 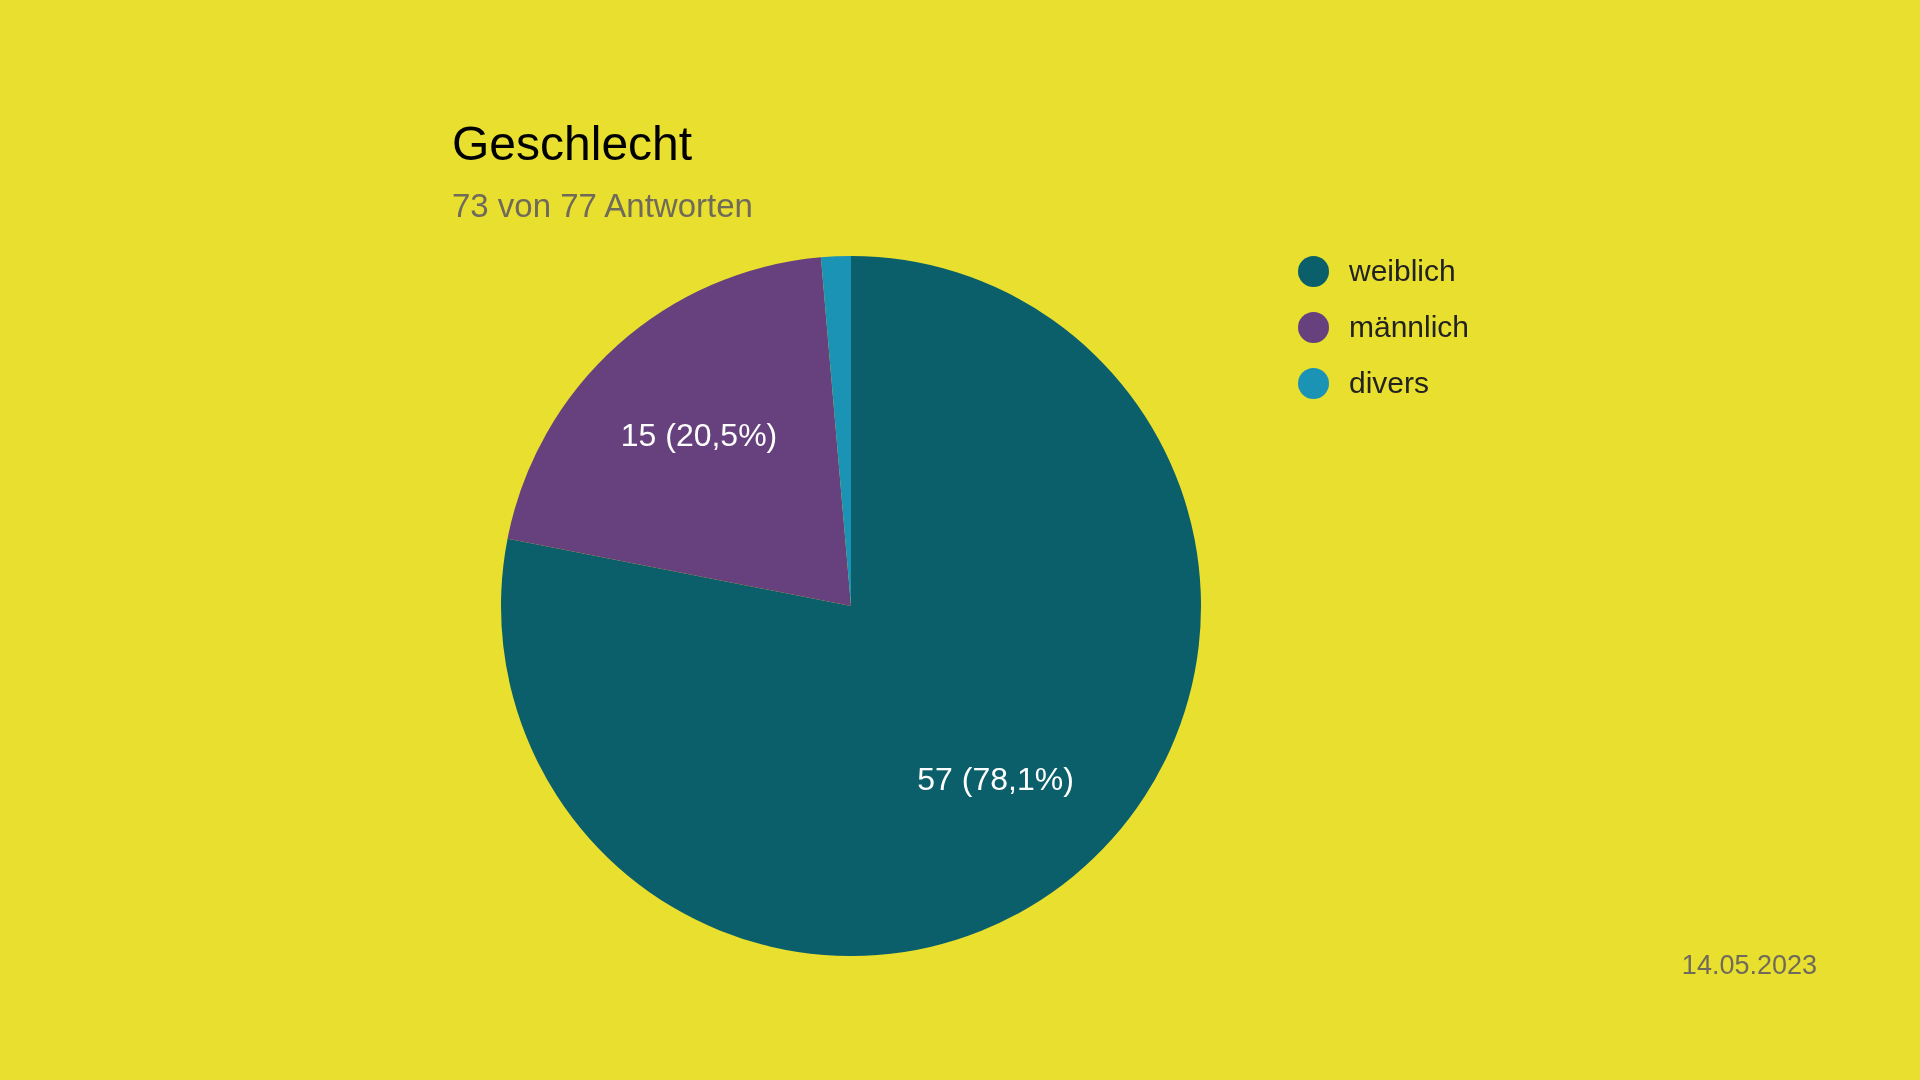 What do you see at coordinates (602, 206) in the screenshot?
I see `chart-subtitle: 73 von 77 Antworten` at bounding box center [602, 206].